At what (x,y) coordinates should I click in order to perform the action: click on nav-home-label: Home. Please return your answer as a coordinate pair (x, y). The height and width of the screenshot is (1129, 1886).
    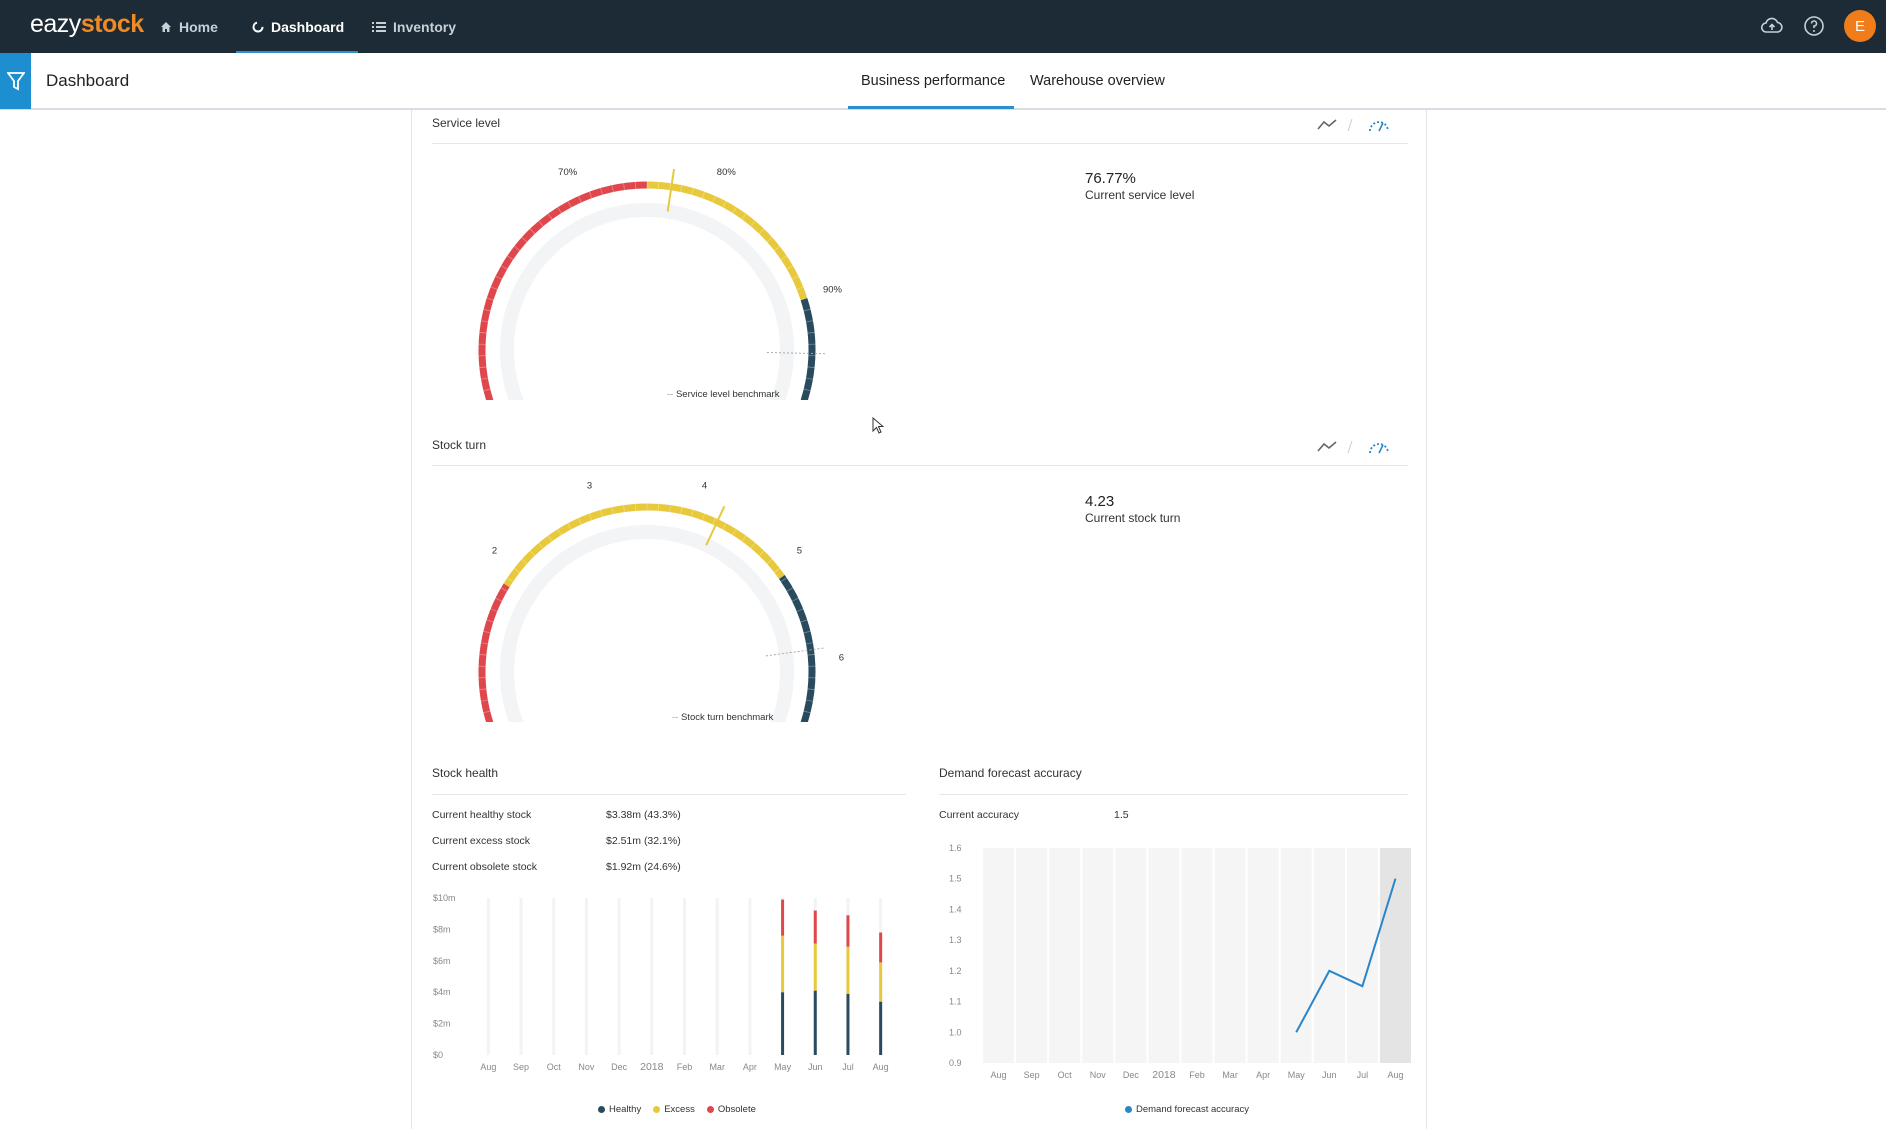
    Looking at the image, I should click on (198, 26).